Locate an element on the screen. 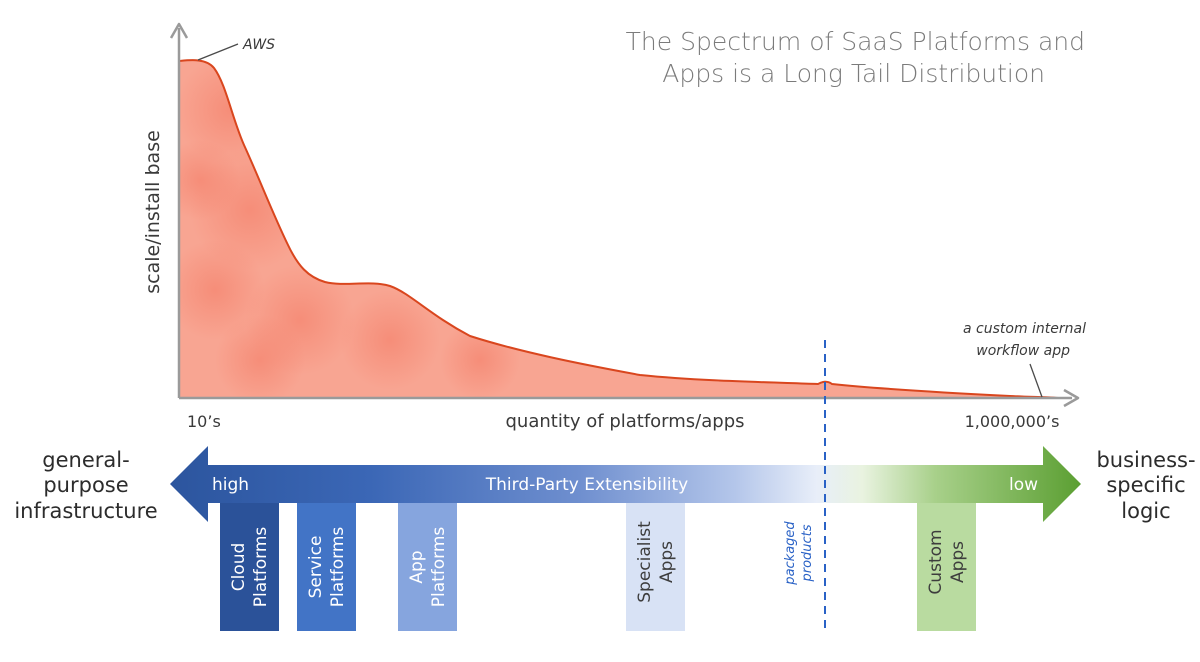 This screenshot has height=662, width=1200. arrow-title-label: Third-Party Extensibility is located at coordinates (587, 485).